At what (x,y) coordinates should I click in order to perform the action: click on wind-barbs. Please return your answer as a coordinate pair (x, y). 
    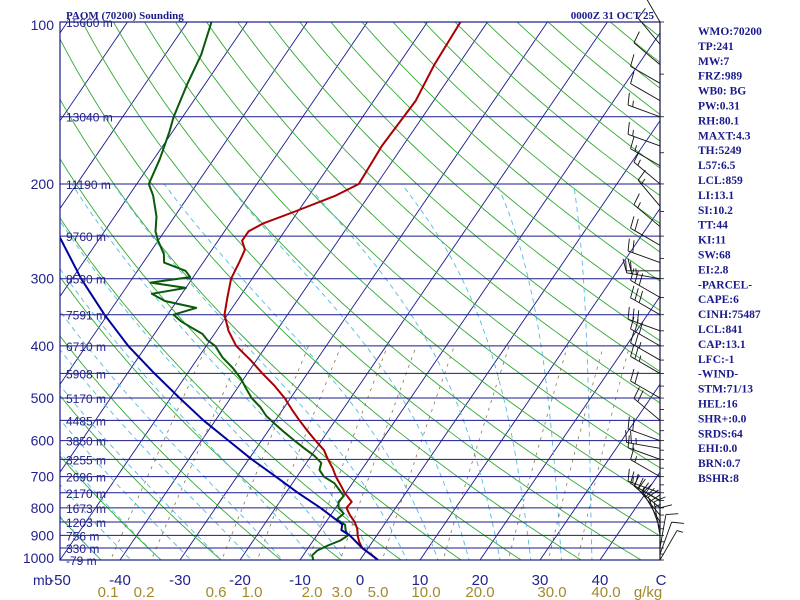
    Looking at the image, I should click on (653, 280).